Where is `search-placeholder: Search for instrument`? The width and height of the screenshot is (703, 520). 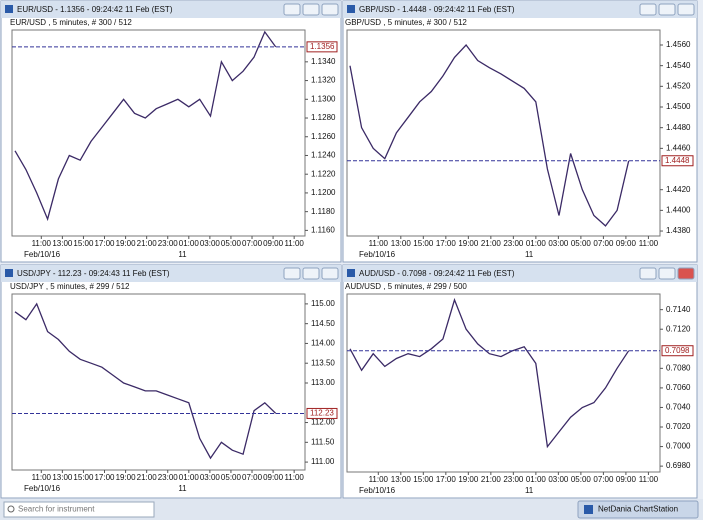
search-placeholder: Search for instrument is located at coordinates (56, 509).